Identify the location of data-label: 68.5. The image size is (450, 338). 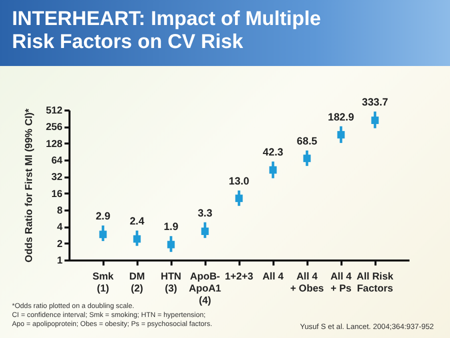
(307, 142).